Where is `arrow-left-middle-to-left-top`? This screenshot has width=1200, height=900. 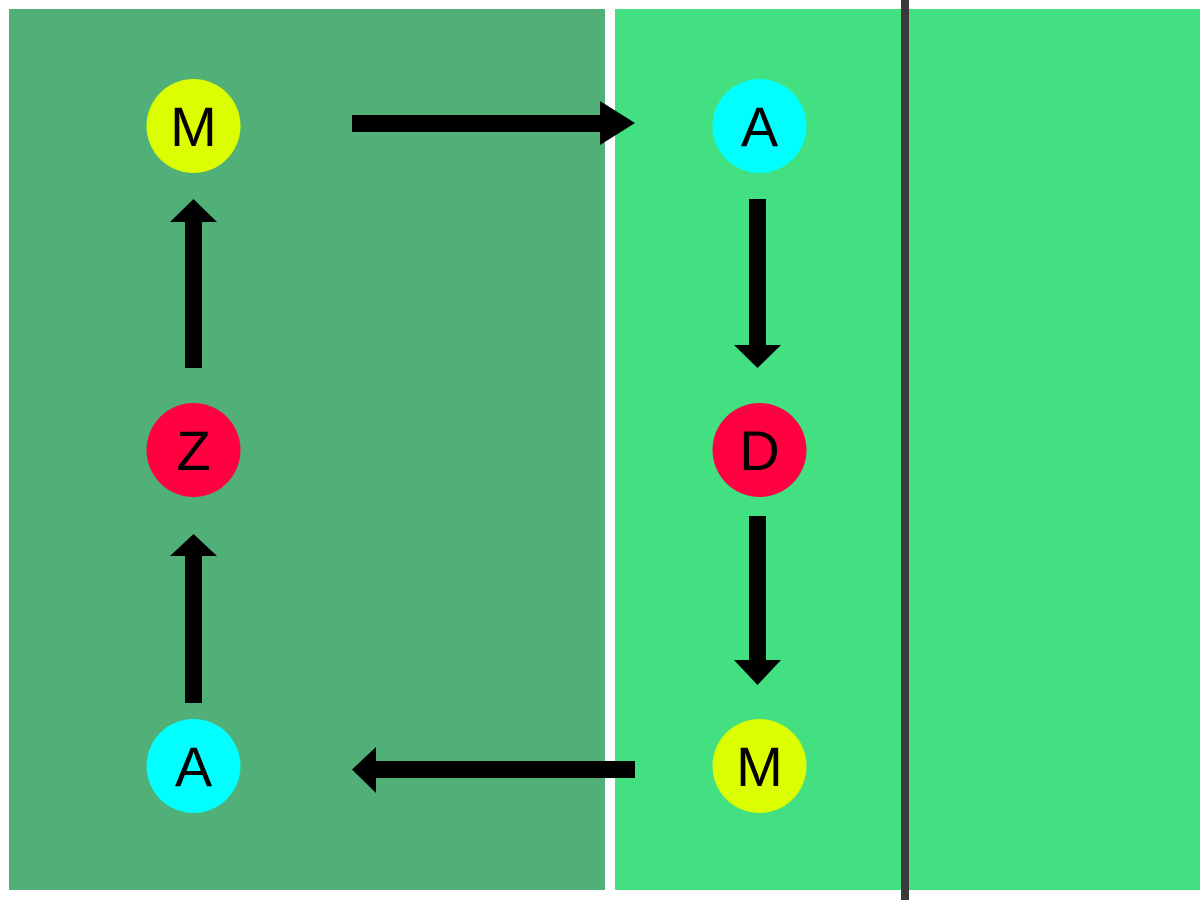
arrow-left-middle-to-left-top is located at coordinates (193, 283).